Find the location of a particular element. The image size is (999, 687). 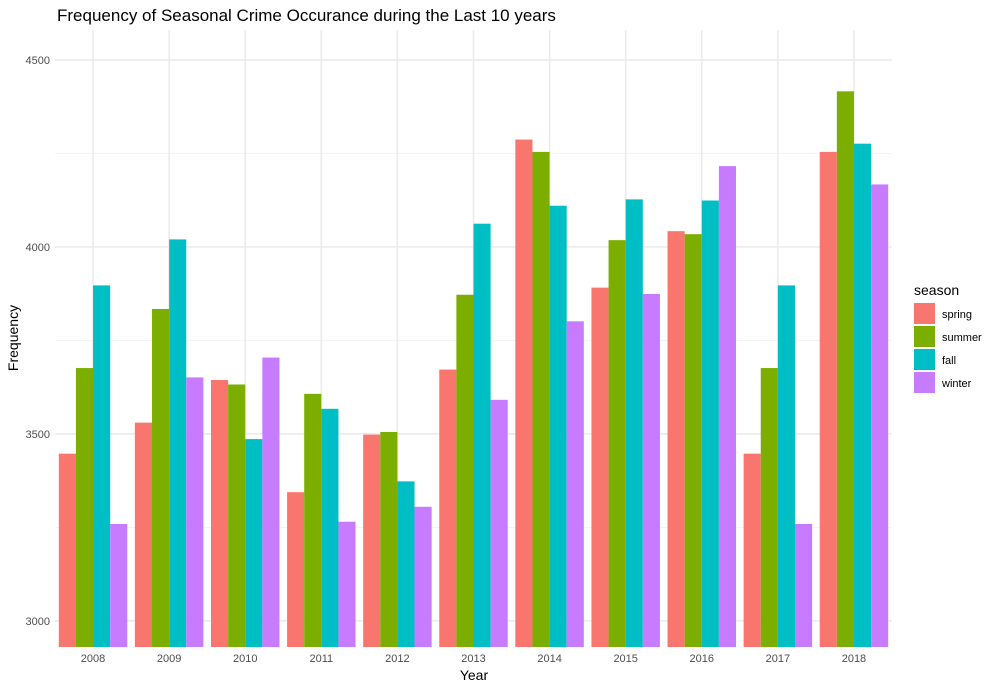

legend-title: season is located at coordinates (936, 290).